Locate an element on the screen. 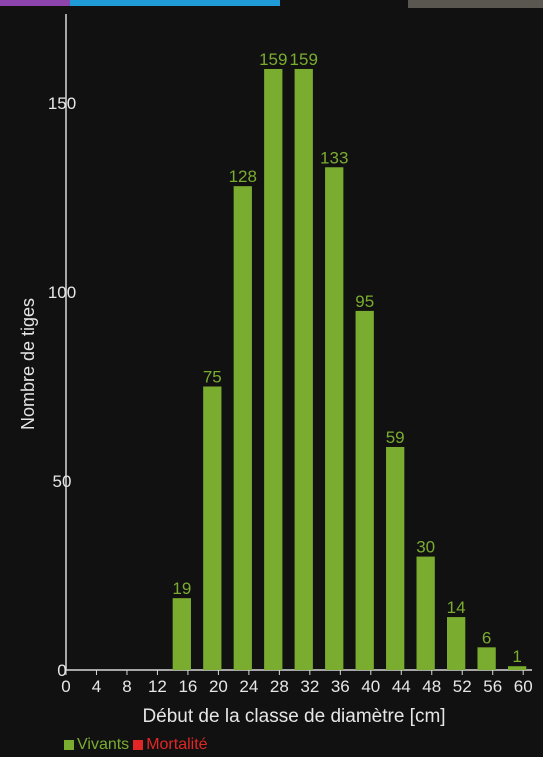  legend-item-vivants: Vivants is located at coordinates (96, 745).